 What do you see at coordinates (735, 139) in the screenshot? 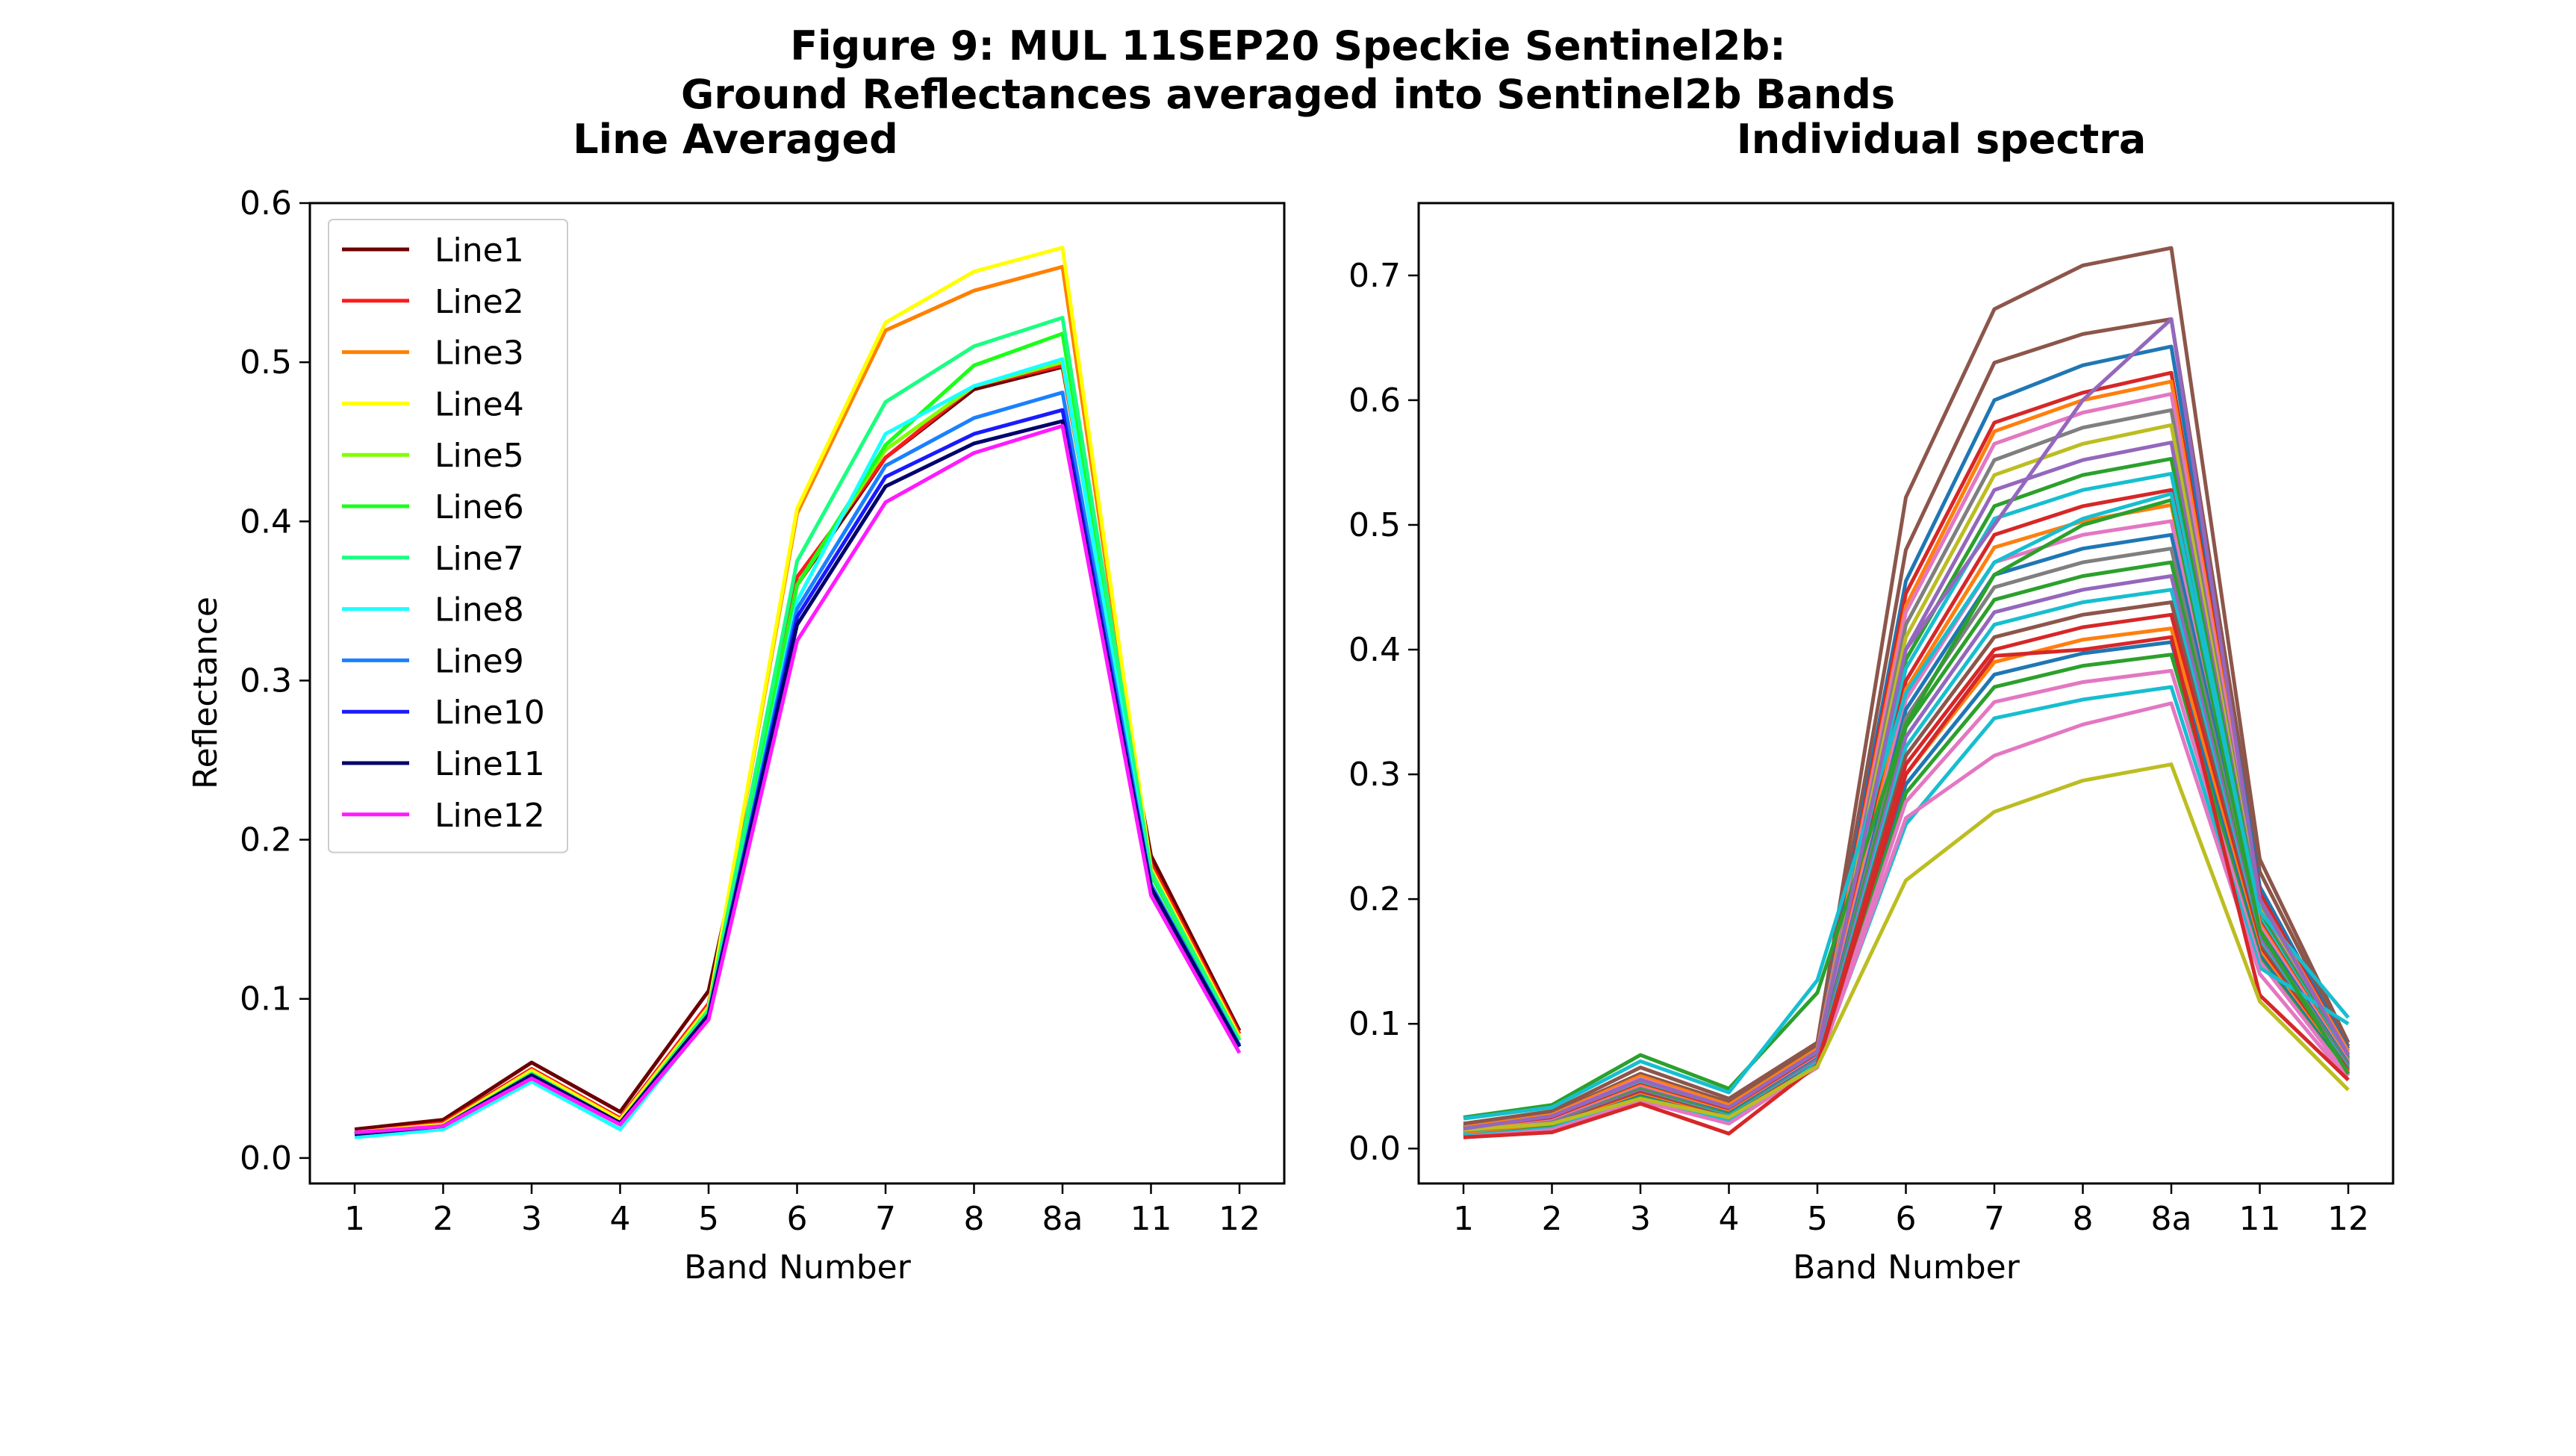
I see `chart-title: Line Averaged` at bounding box center [735, 139].